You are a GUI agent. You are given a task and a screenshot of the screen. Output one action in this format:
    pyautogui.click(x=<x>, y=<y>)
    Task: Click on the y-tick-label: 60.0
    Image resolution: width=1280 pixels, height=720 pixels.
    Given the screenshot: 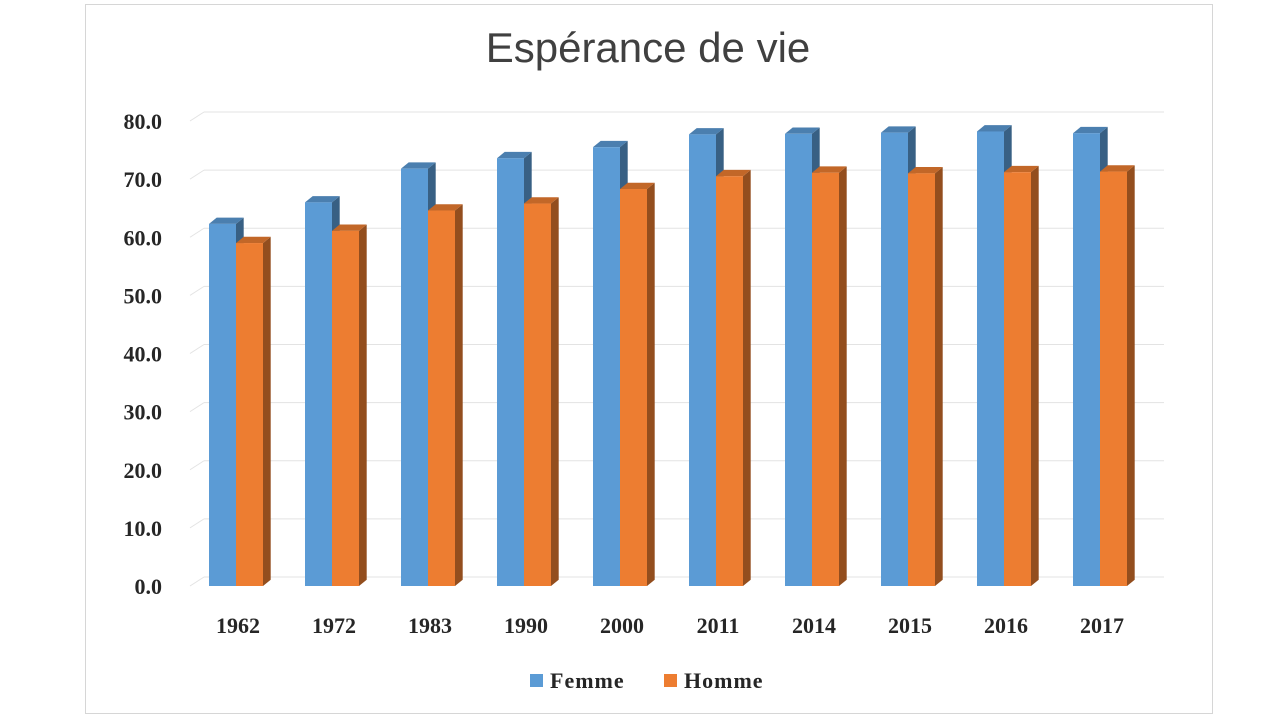 What is the action you would take?
    pyautogui.click(x=143, y=237)
    